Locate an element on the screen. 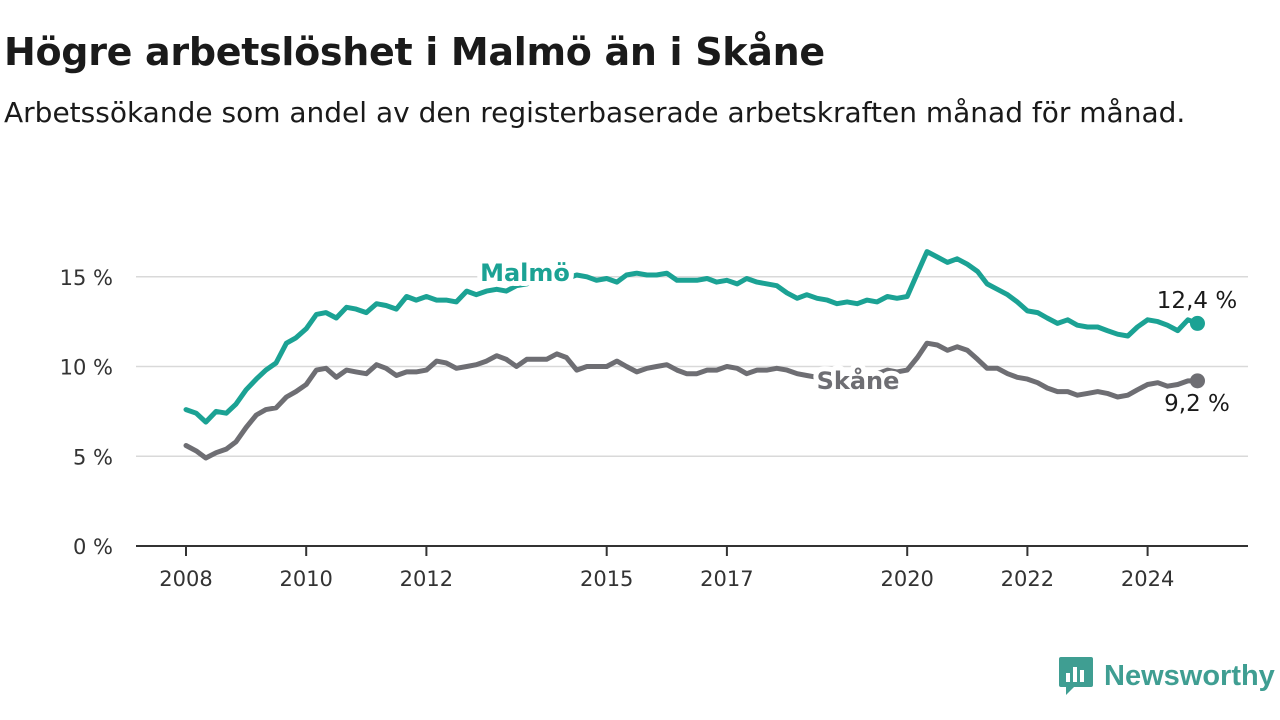  newsworthy-logo-icon is located at coordinates (1076, 676).